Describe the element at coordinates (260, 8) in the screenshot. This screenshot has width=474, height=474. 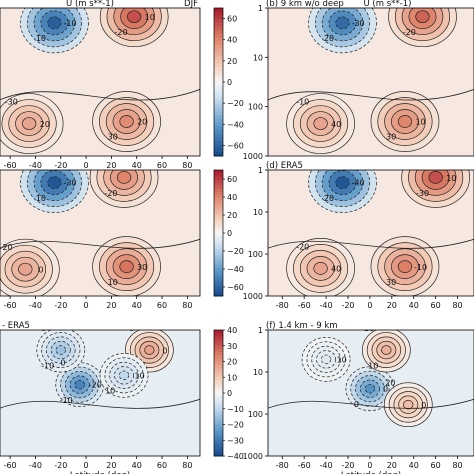
I see `y-tick-label: 1` at that location.